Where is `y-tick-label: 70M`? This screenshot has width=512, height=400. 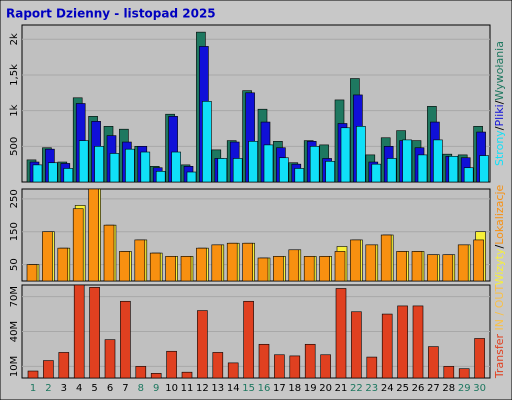 y-tick-label: 70M is located at coordinates (14, 296).